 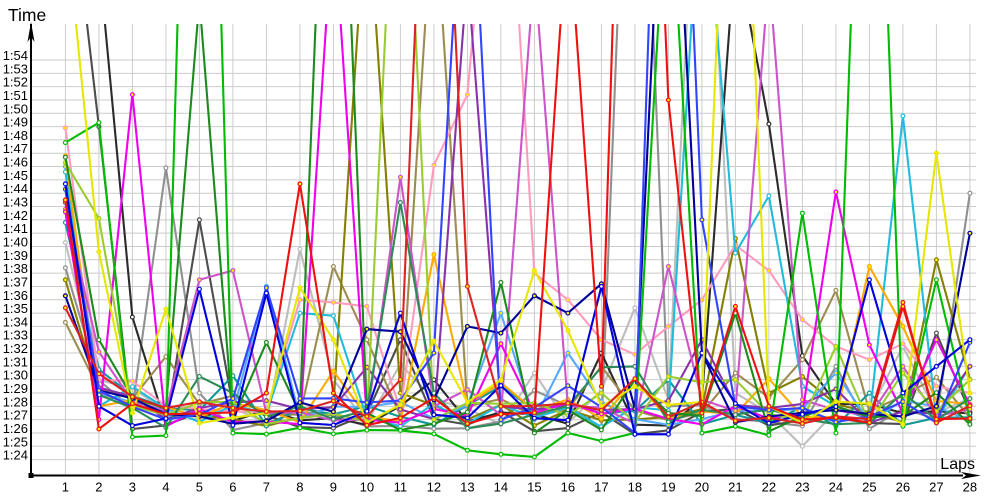 I want to click on svg-text: 14, so click(x=501, y=487).